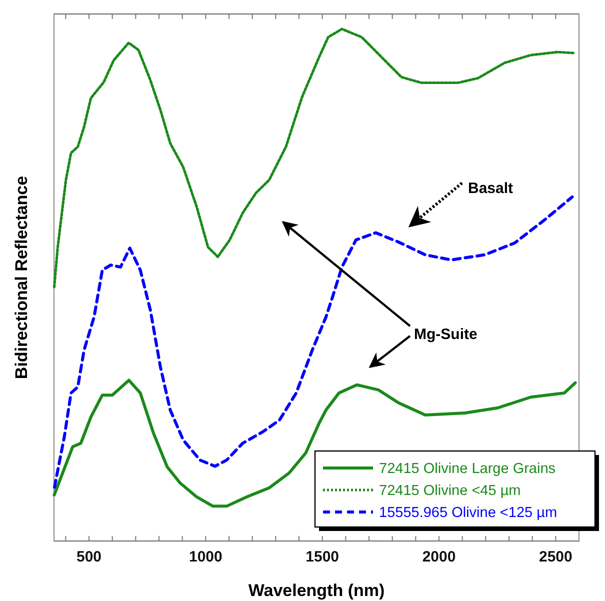  What do you see at coordinates (491, 188) in the screenshot?
I see `annotation: Basalt` at bounding box center [491, 188].